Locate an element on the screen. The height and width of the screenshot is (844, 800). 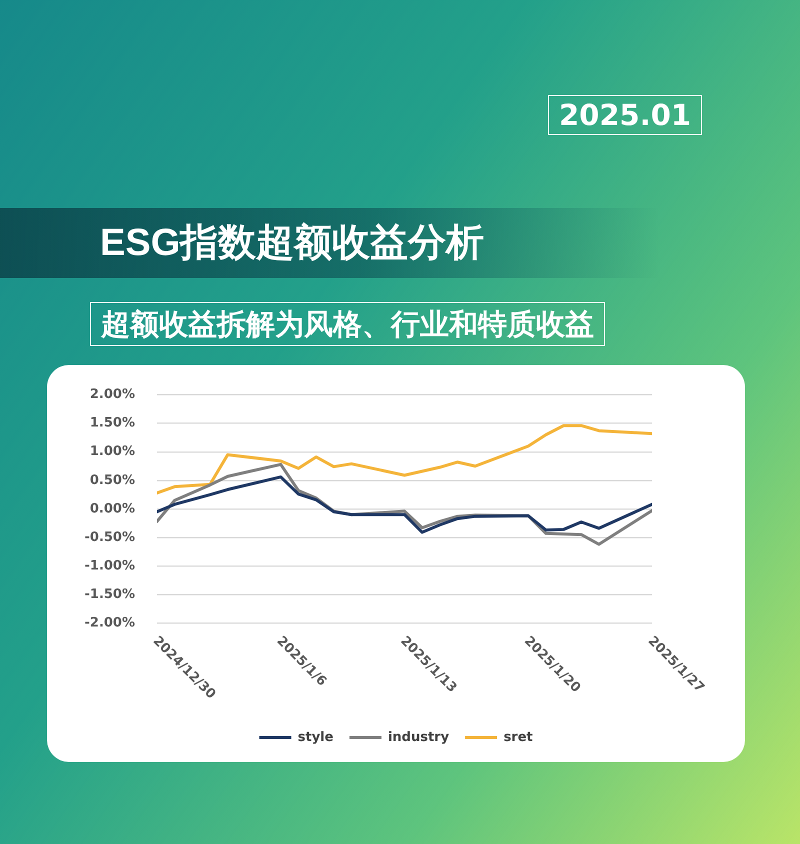
chart-title: ESG指数超额收益分析 is located at coordinates (292, 243).